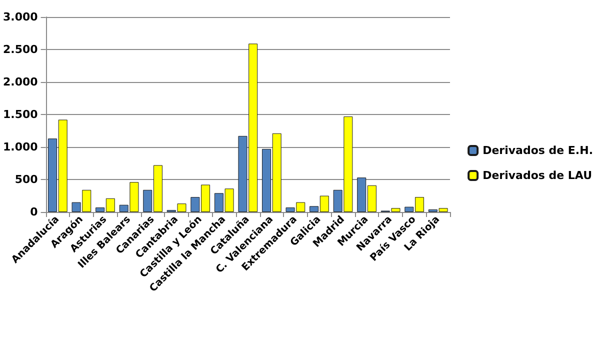  What do you see at coordinates (20, 147) in the screenshot?
I see `y-tick-label: 1.000` at bounding box center [20, 147].